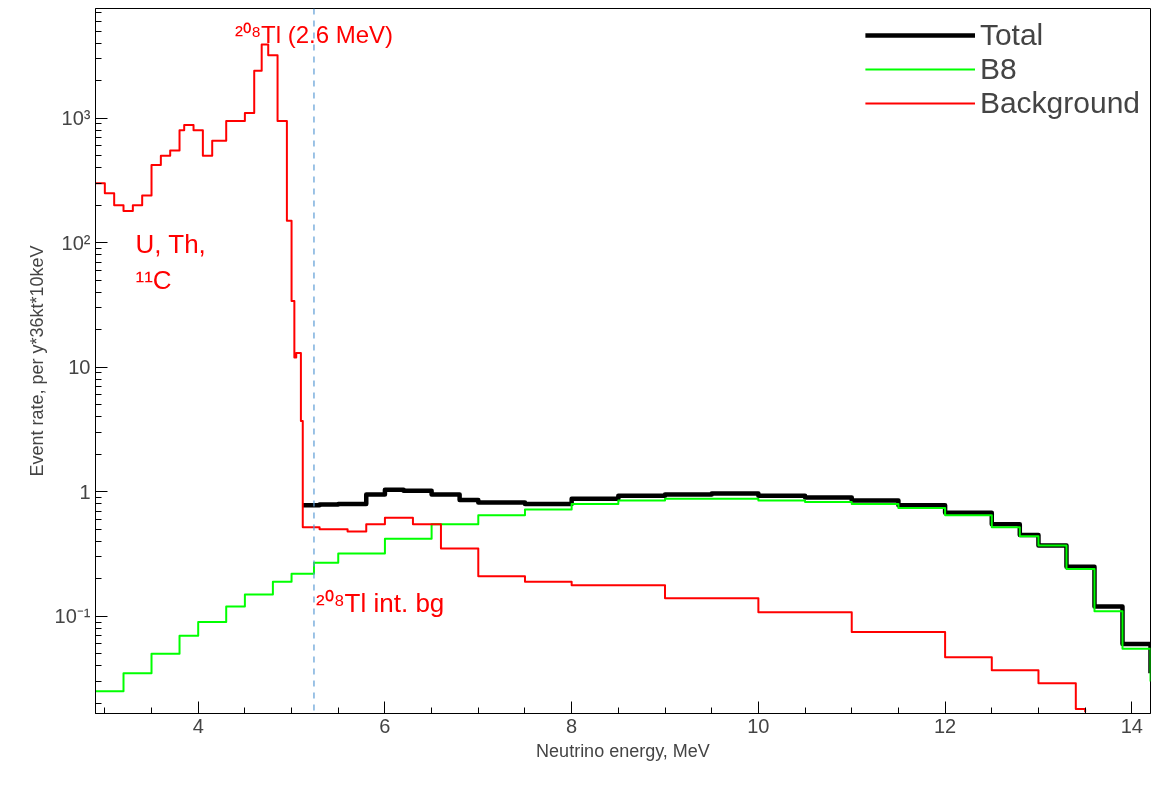 The width and height of the screenshot is (1162, 801). What do you see at coordinates (76, 242) in the screenshot?
I see `y-tick-label: 10²` at bounding box center [76, 242].